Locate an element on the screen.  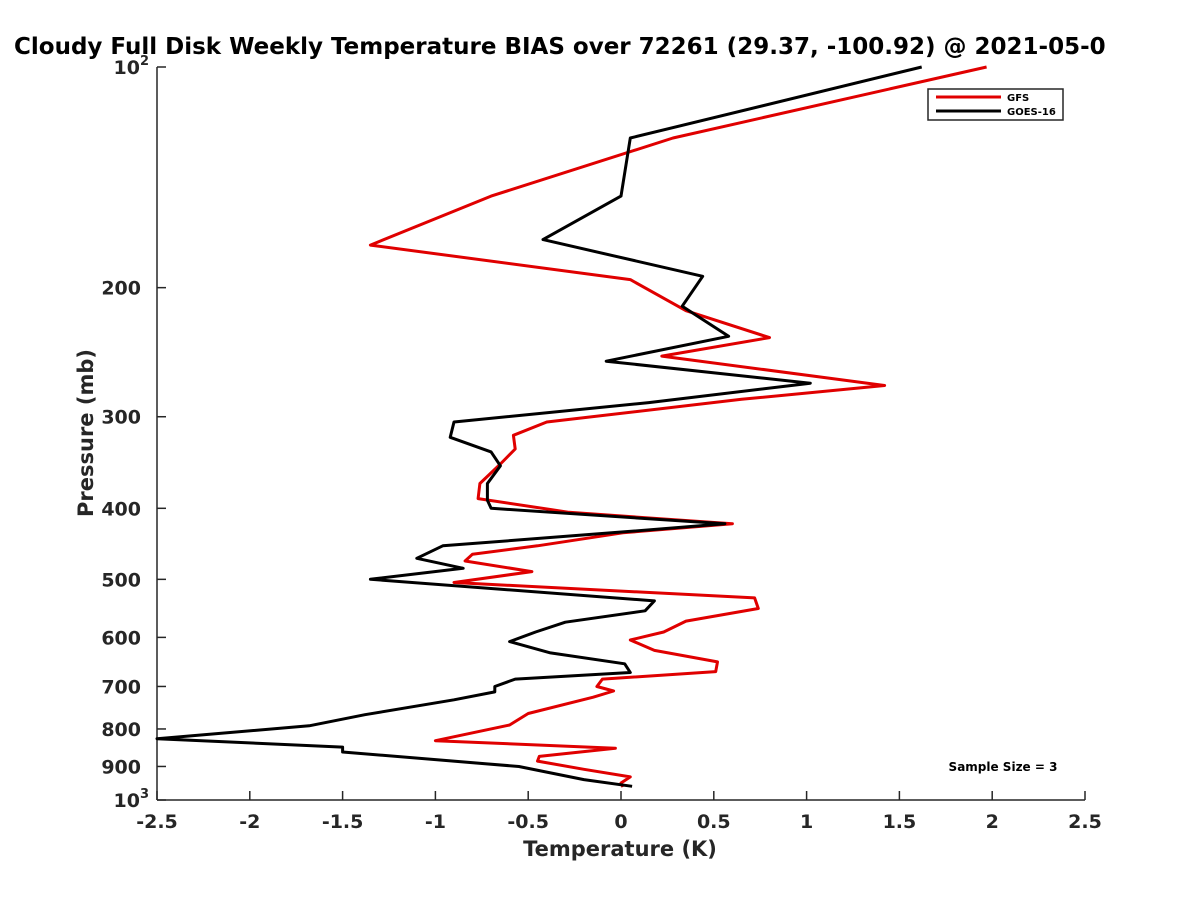
x-tick-label: 0 is located at coordinates (620, 822).